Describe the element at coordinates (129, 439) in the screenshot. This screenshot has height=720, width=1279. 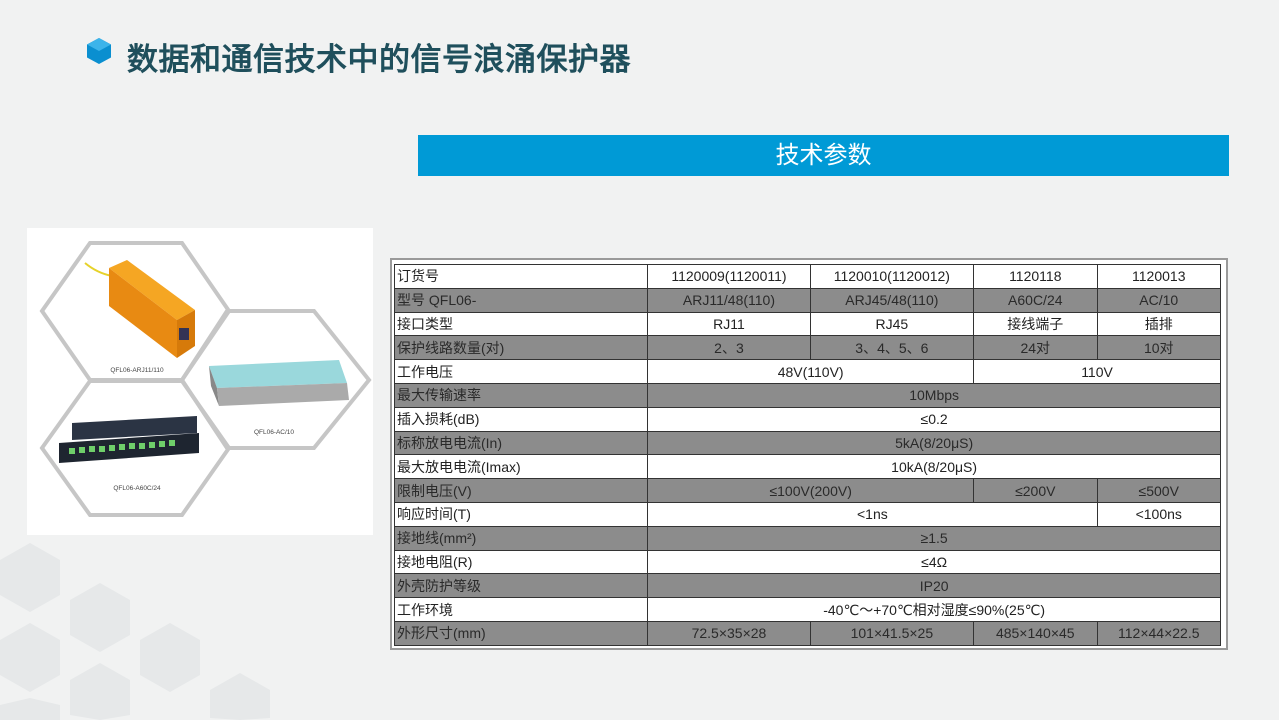
I see `product-a60c-image` at that location.